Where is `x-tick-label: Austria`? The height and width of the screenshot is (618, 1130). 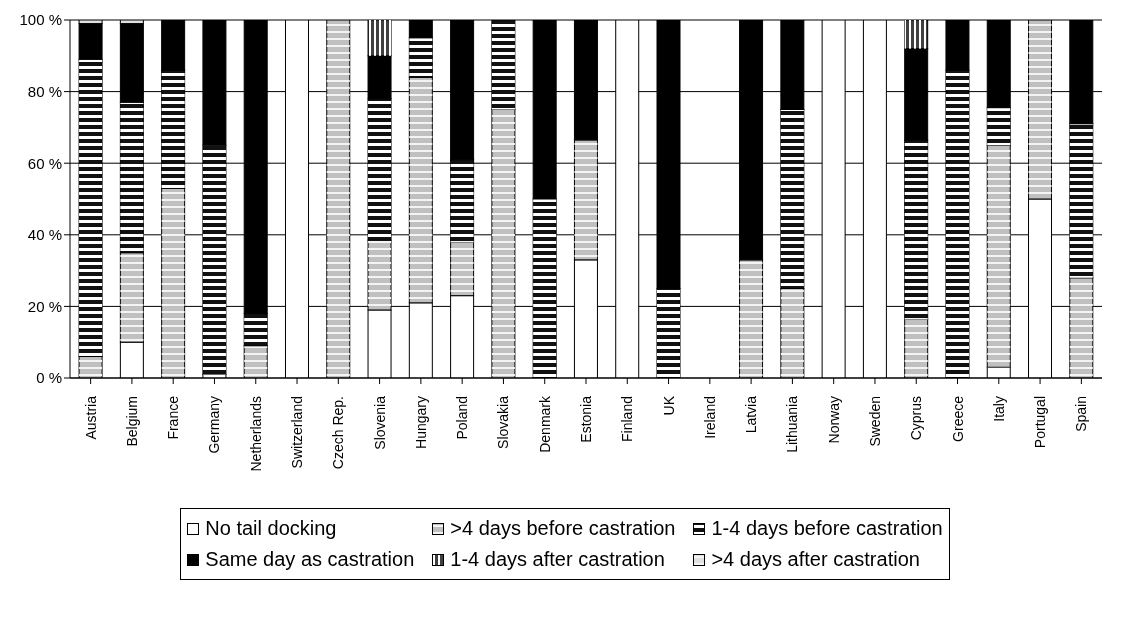
x-tick-label: Austria is located at coordinates (90, 417).